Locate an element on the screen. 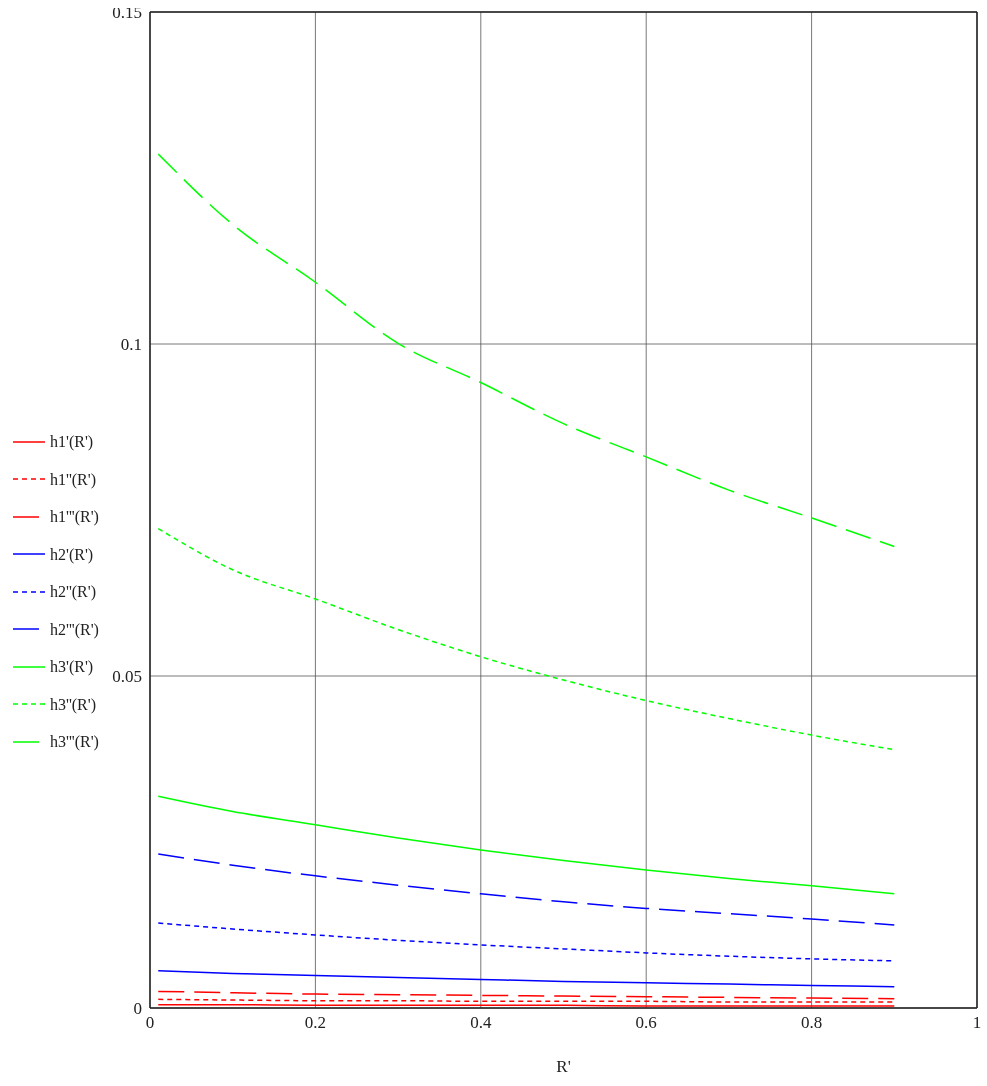 This screenshot has height=1086, width=987. x-tick-label: 0.6 is located at coordinates (646, 1023).